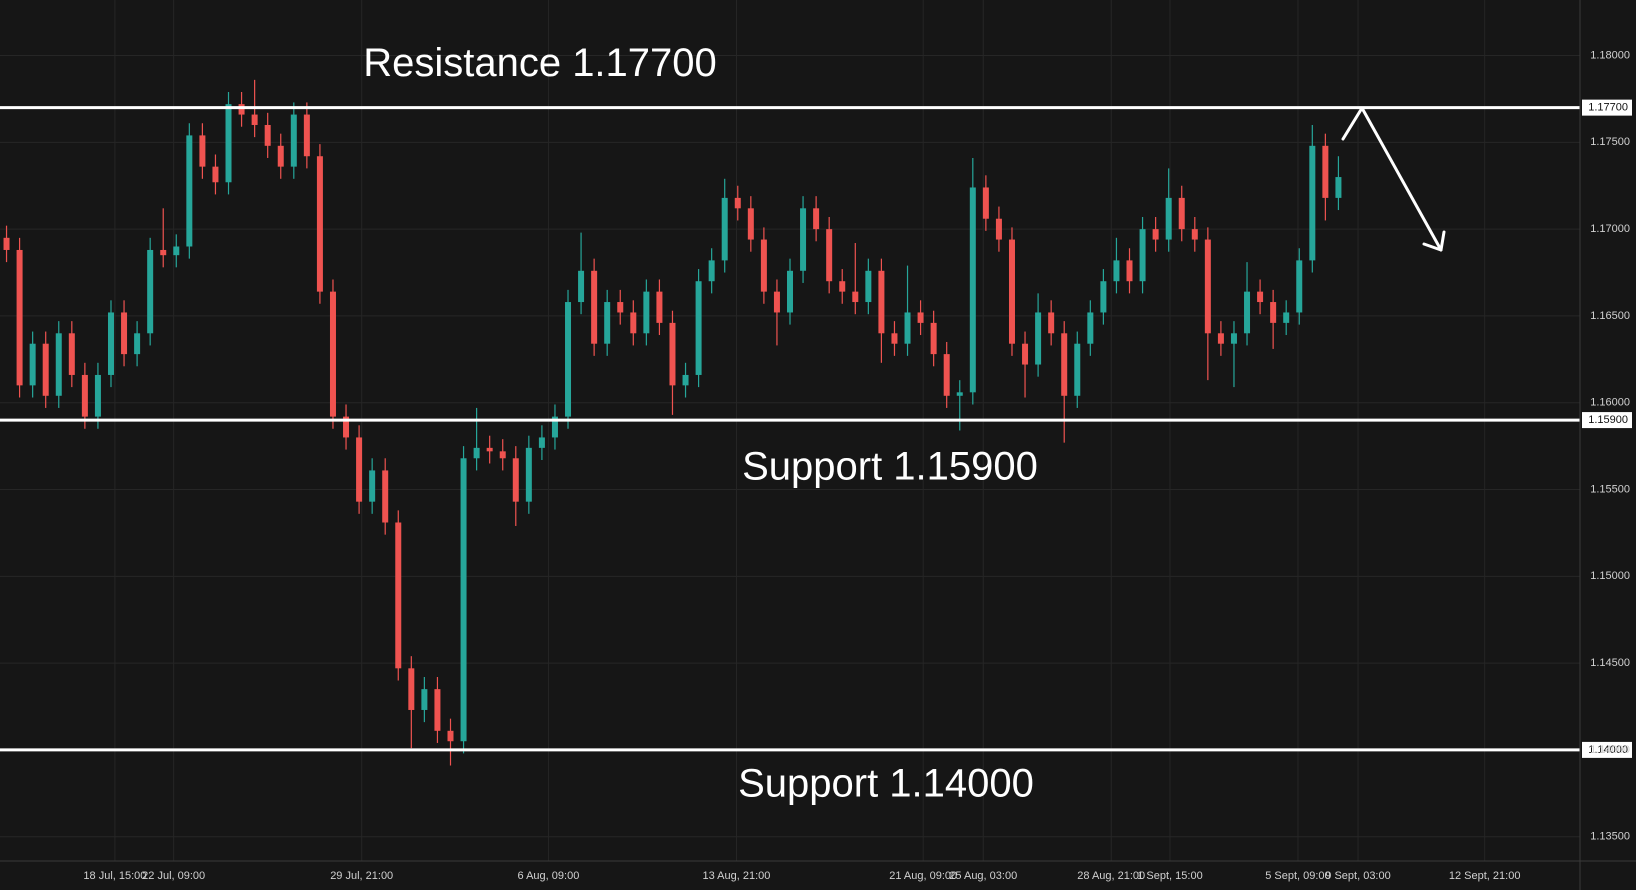 This screenshot has width=1636, height=890. I want to click on level-annotation: Support 1.15900, so click(890, 467).